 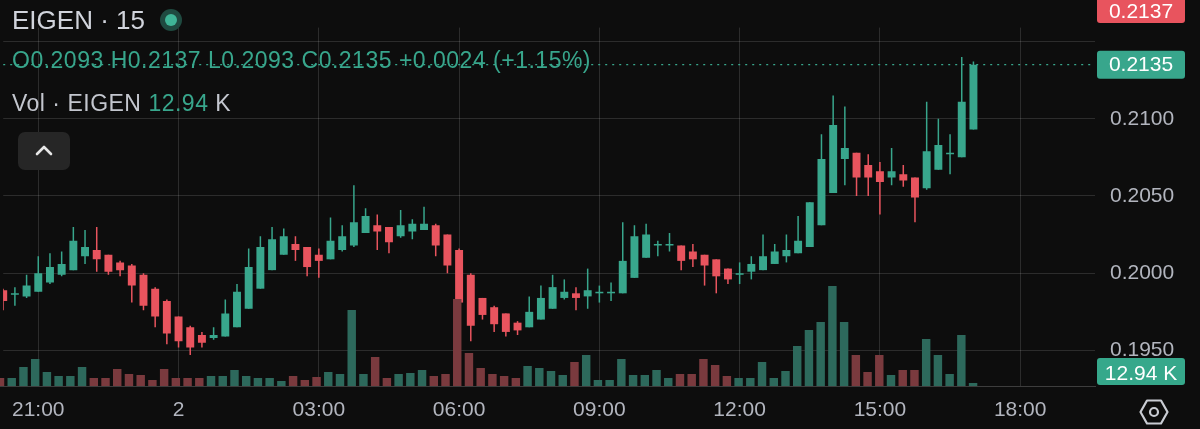 I want to click on x-tick-label: 2, so click(x=178, y=409).